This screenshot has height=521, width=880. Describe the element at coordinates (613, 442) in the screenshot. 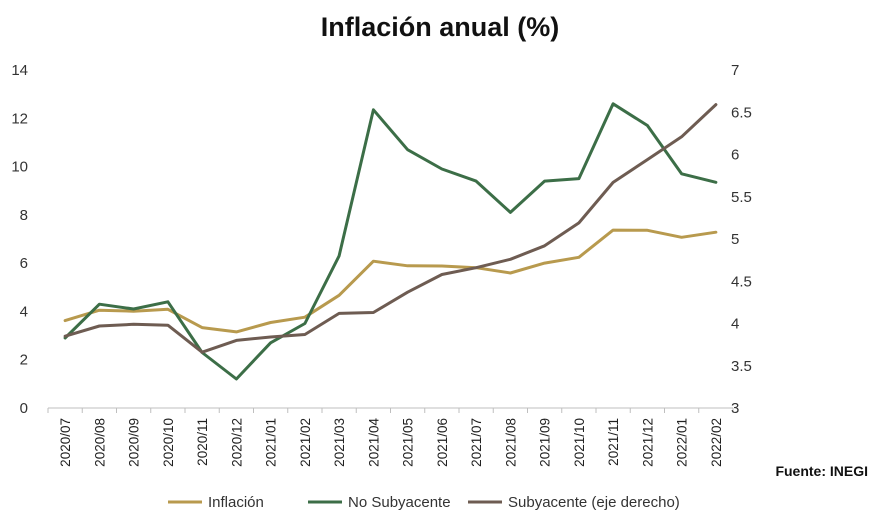

I see `x-tick-label: 2021/11` at that location.